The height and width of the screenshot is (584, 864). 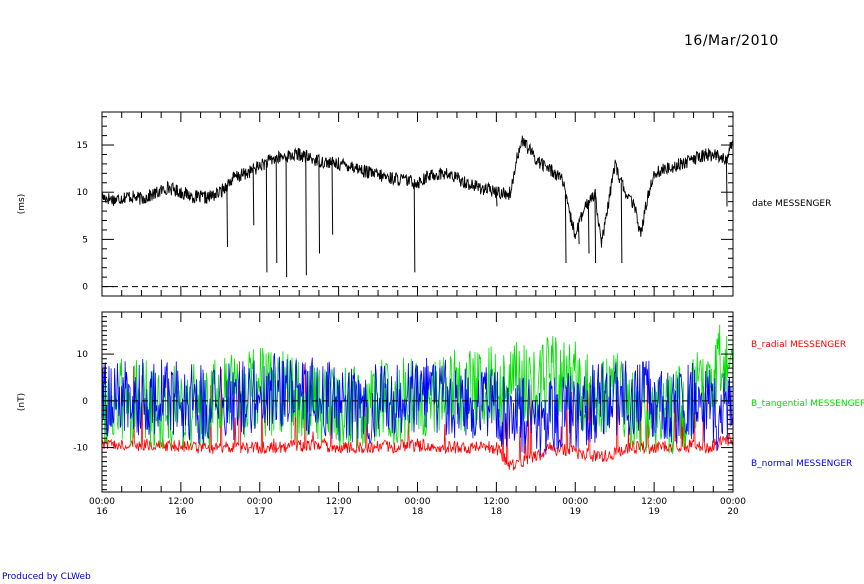 I want to click on x-tick-label-day: 20, so click(x=733, y=512).